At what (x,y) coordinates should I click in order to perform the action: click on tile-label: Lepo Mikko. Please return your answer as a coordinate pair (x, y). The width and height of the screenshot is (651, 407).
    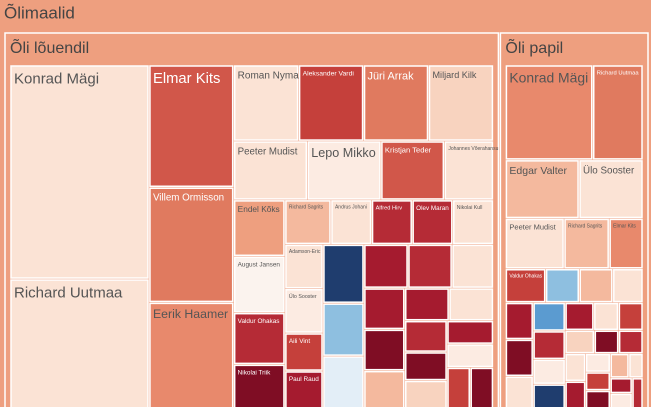
    Looking at the image, I should click on (343, 153).